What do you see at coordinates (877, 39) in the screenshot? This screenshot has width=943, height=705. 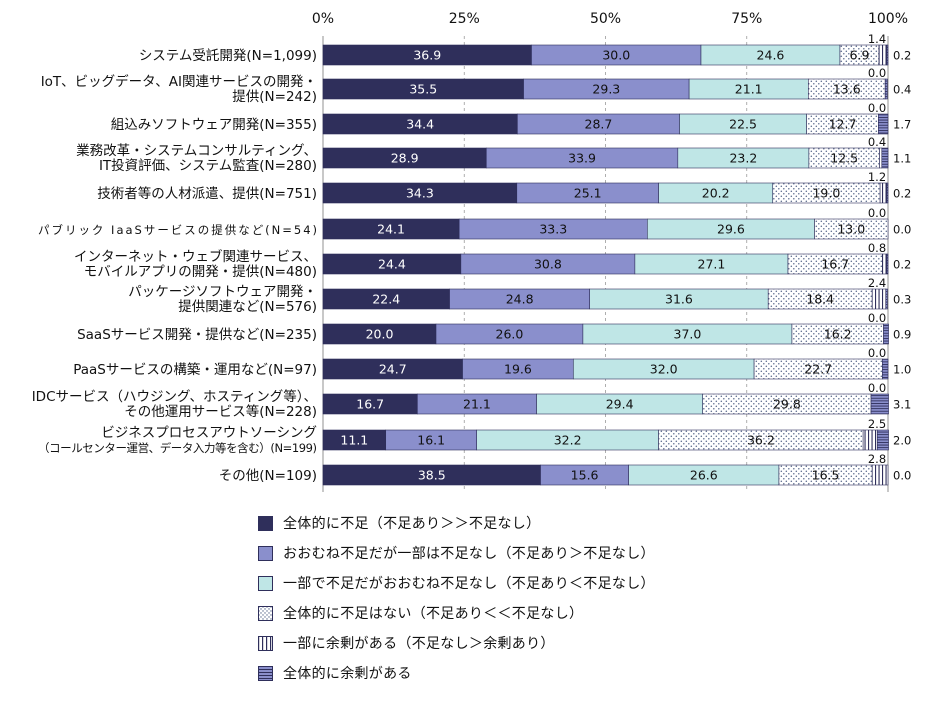 I see `value-label: 1.4` at bounding box center [877, 39].